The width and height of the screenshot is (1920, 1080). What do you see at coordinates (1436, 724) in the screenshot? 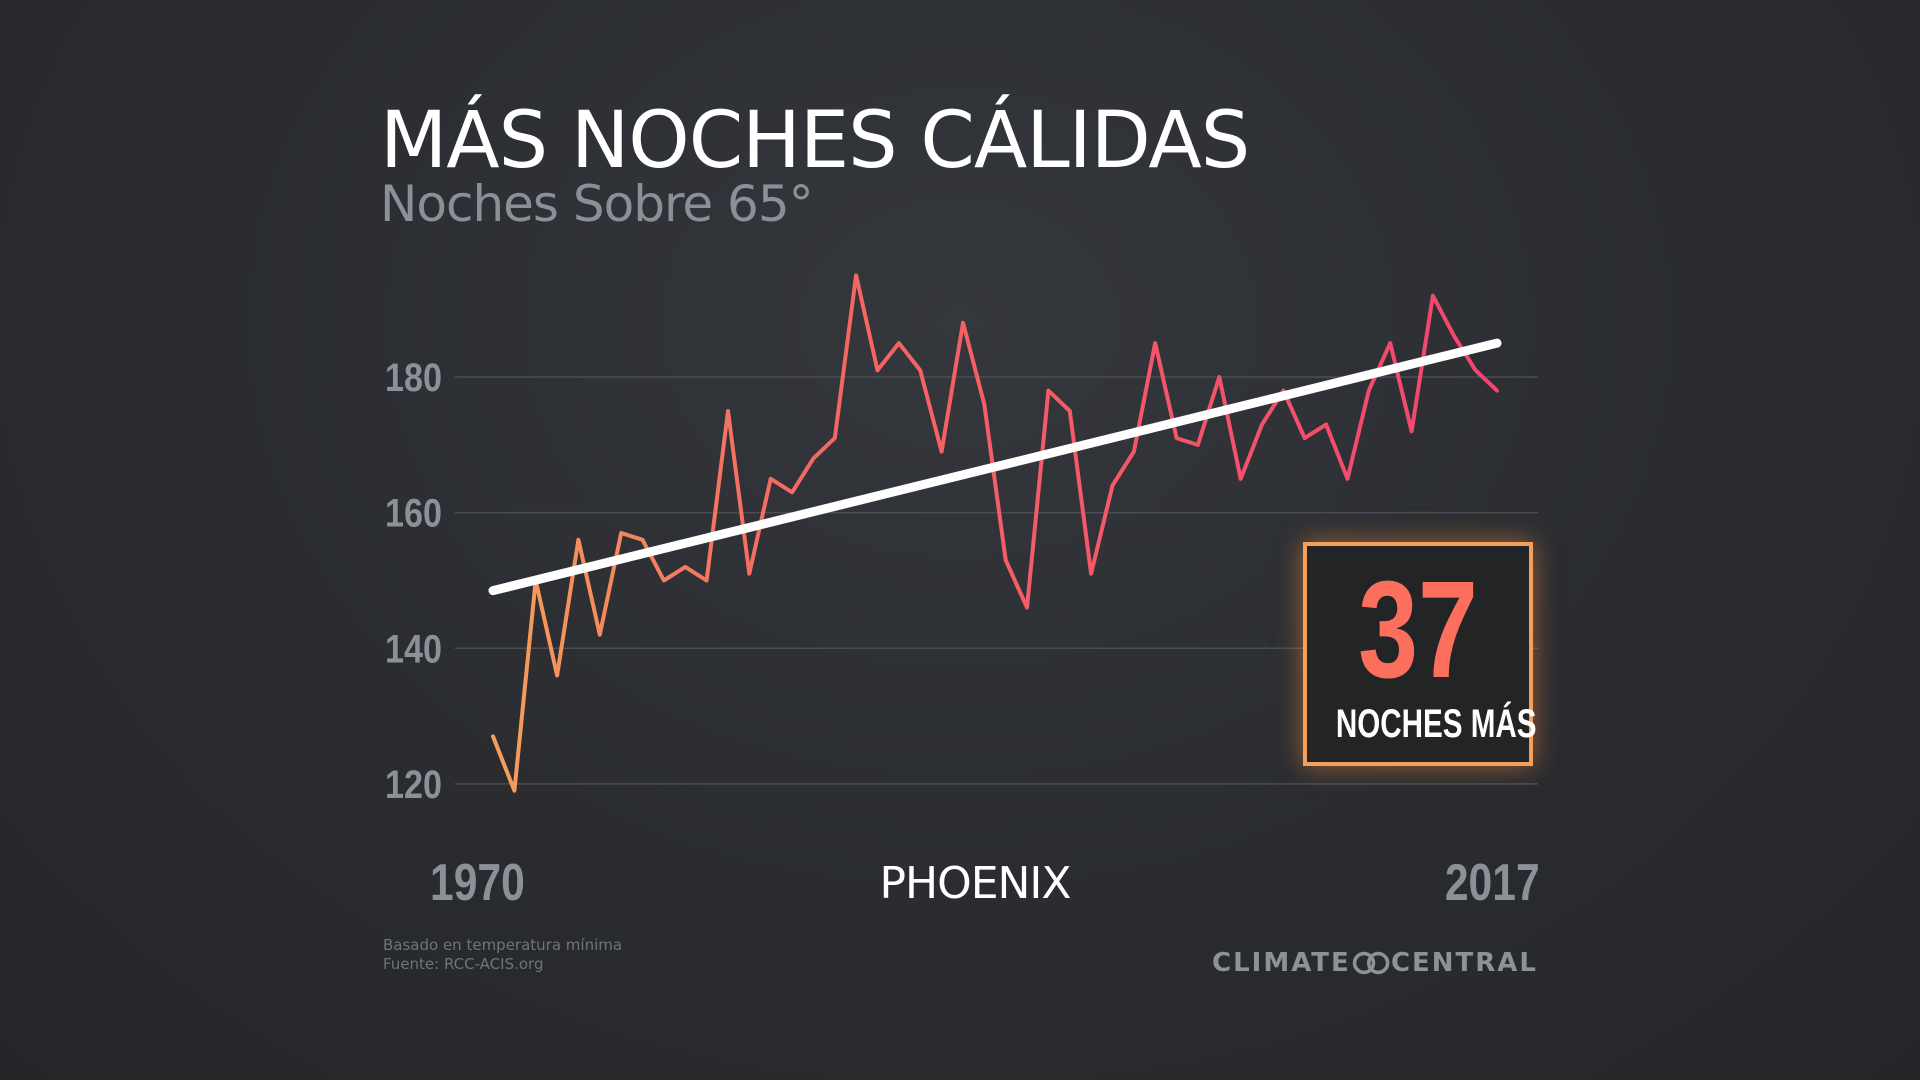
I see `callout-label: NOCHES MÁS` at bounding box center [1436, 724].